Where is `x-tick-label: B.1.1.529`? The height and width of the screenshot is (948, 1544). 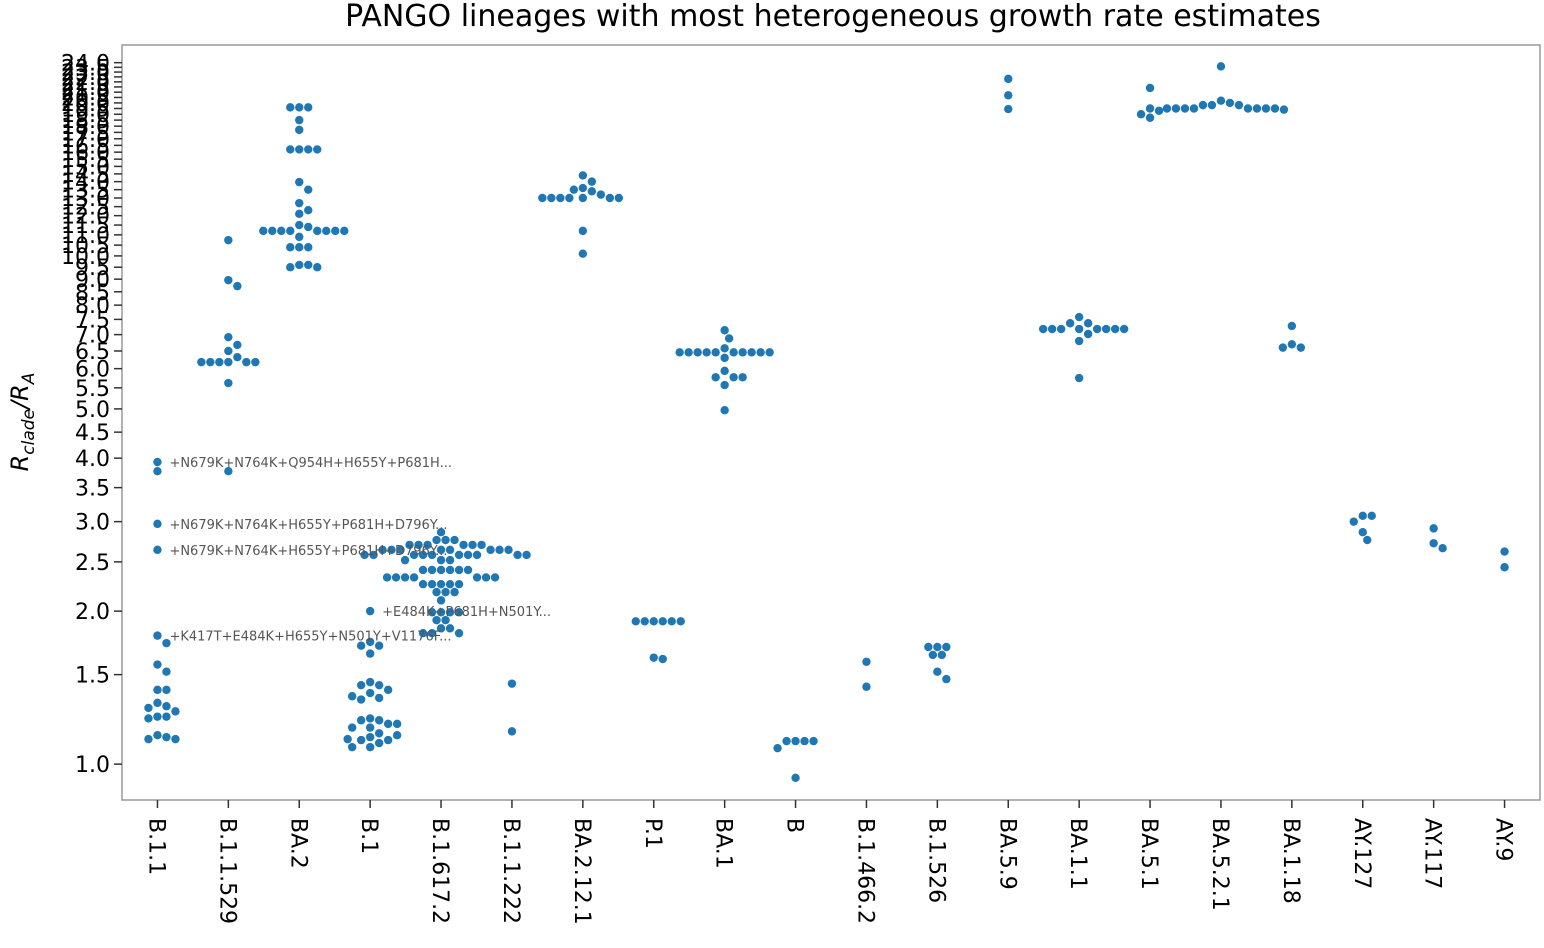
x-tick-label: B.1.1.529 is located at coordinates (226, 871).